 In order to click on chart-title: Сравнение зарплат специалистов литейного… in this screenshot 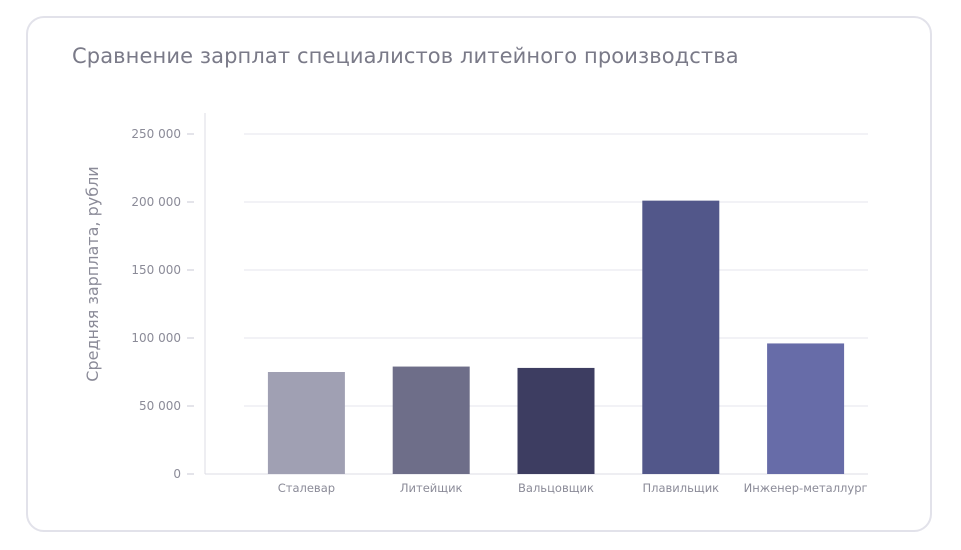, I will do `click(405, 56)`.